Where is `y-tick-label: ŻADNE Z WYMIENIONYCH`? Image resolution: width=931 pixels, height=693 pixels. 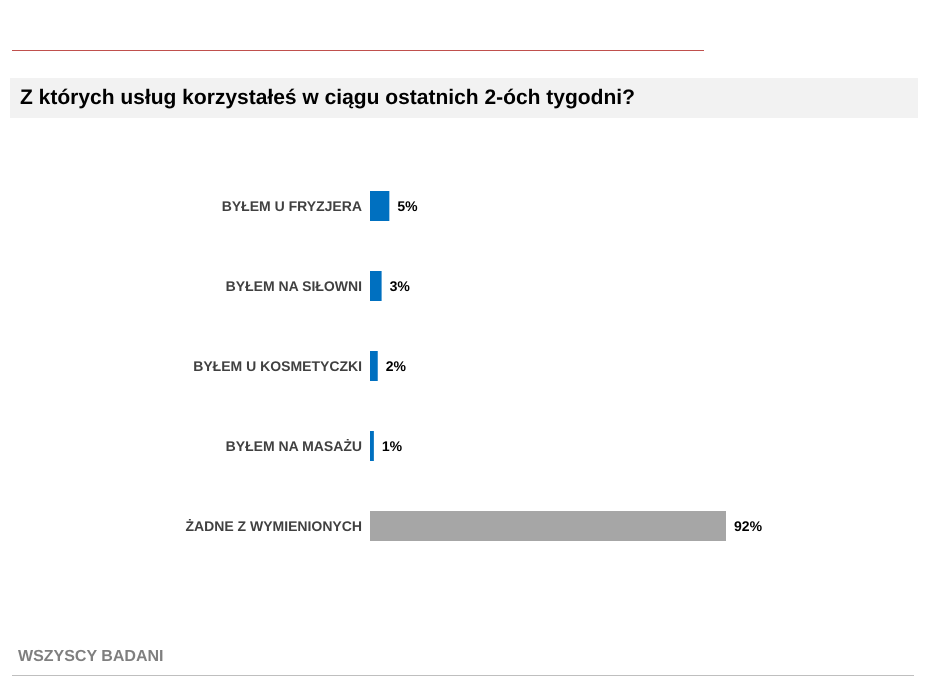 y-tick-label: ŻADNE Z WYMIENIONYCH is located at coordinates (273, 526).